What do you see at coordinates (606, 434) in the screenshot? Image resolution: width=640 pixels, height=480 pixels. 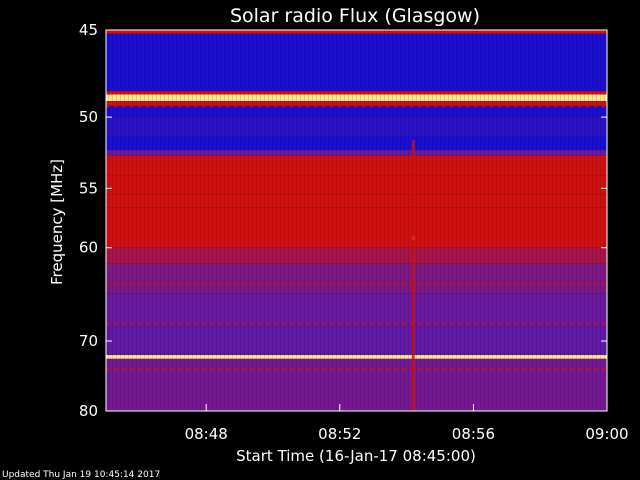 I see `x-tick-label-3: 09:00` at bounding box center [606, 434].